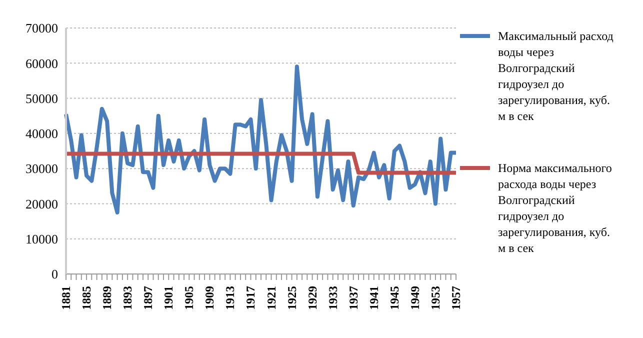 Image resolution: width=643 pixels, height=338 pixels. What do you see at coordinates (251, 298) in the screenshot?
I see `x-tick-label: 1917` at bounding box center [251, 298].